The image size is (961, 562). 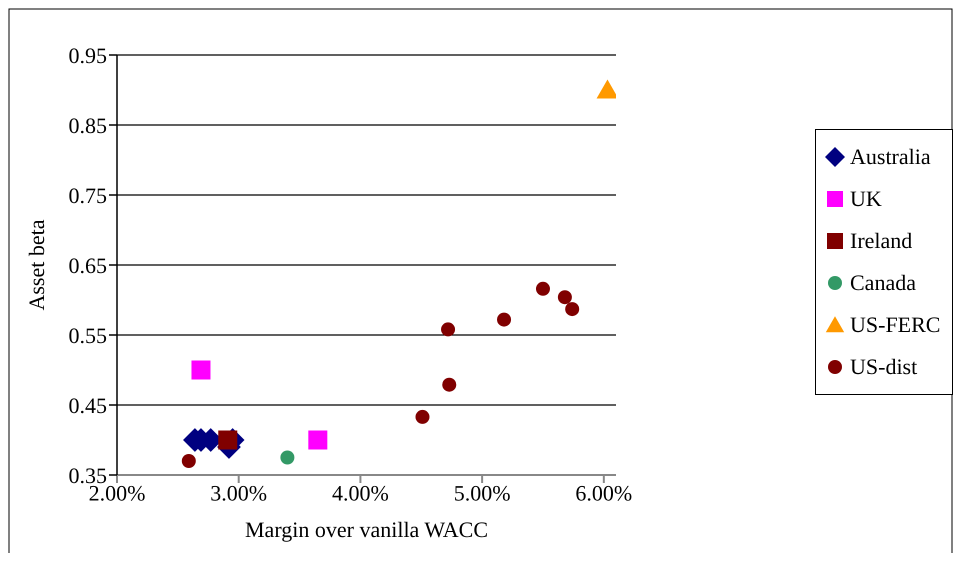 What do you see at coordinates (87, 335) in the screenshot?
I see `y-tick-label: 0.55` at bounding box center [87, 335].